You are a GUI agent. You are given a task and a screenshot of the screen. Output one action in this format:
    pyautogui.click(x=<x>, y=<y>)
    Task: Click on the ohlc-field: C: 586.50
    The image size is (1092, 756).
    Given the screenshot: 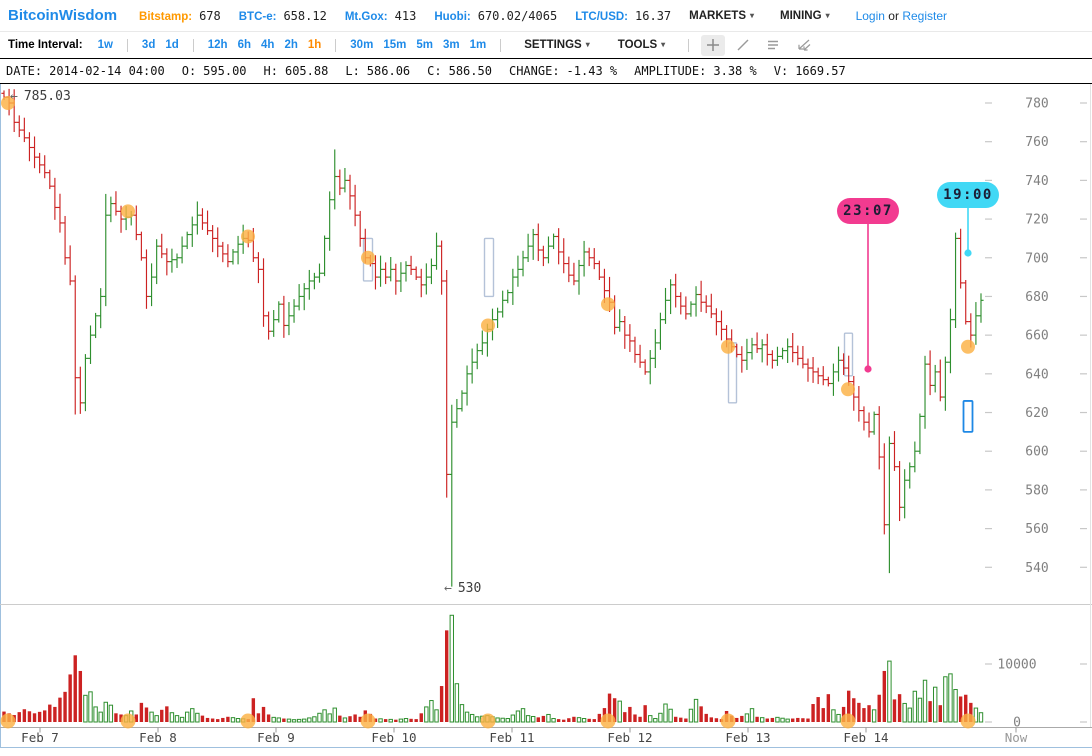 What is the action you would take?
    pyautogui.click(x=459, y=71)
    